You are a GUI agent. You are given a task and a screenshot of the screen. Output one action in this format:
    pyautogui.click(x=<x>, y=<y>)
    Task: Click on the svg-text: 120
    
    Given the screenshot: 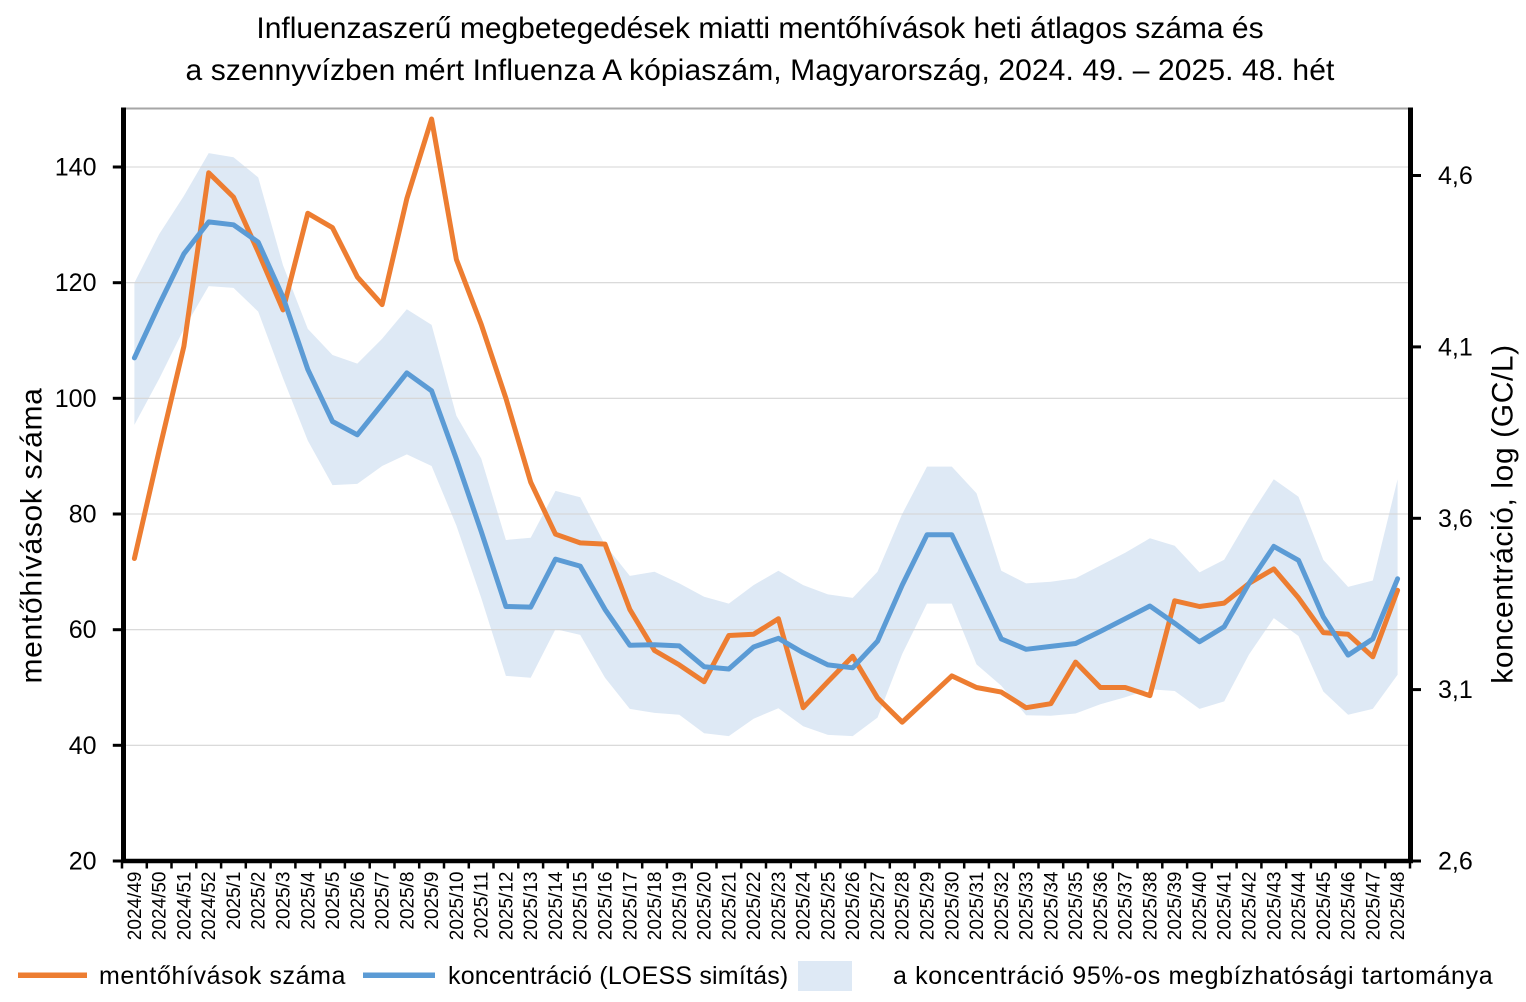 What is the action you would take?
    pyautogui.click(x=76, y=283)
    